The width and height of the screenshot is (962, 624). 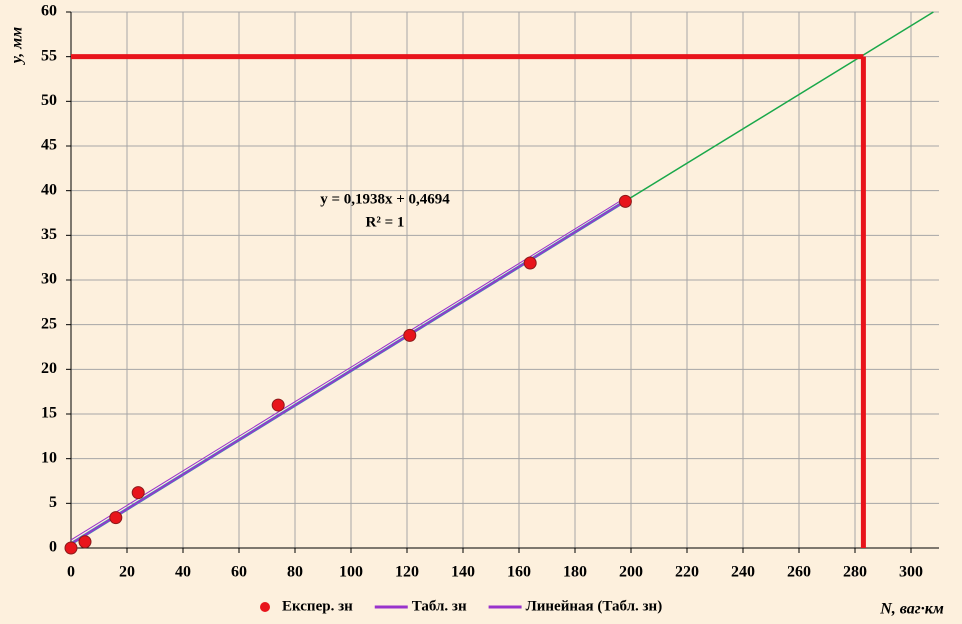 What do you see at coordinates (743, 572) in the screenshot?
I see `x-tick-label: 240` at bounding box center [743, 572].